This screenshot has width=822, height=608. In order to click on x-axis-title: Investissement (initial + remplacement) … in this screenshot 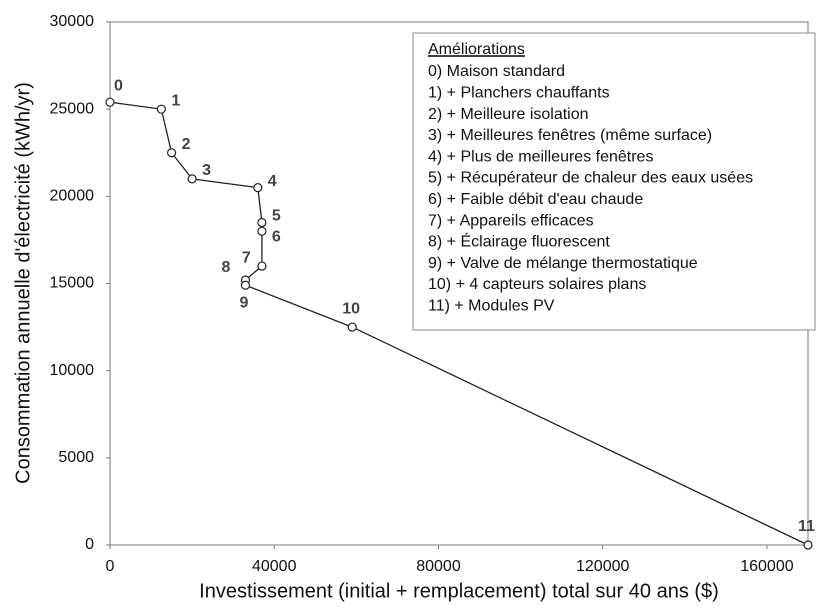, I will do `click(459, 591)`.